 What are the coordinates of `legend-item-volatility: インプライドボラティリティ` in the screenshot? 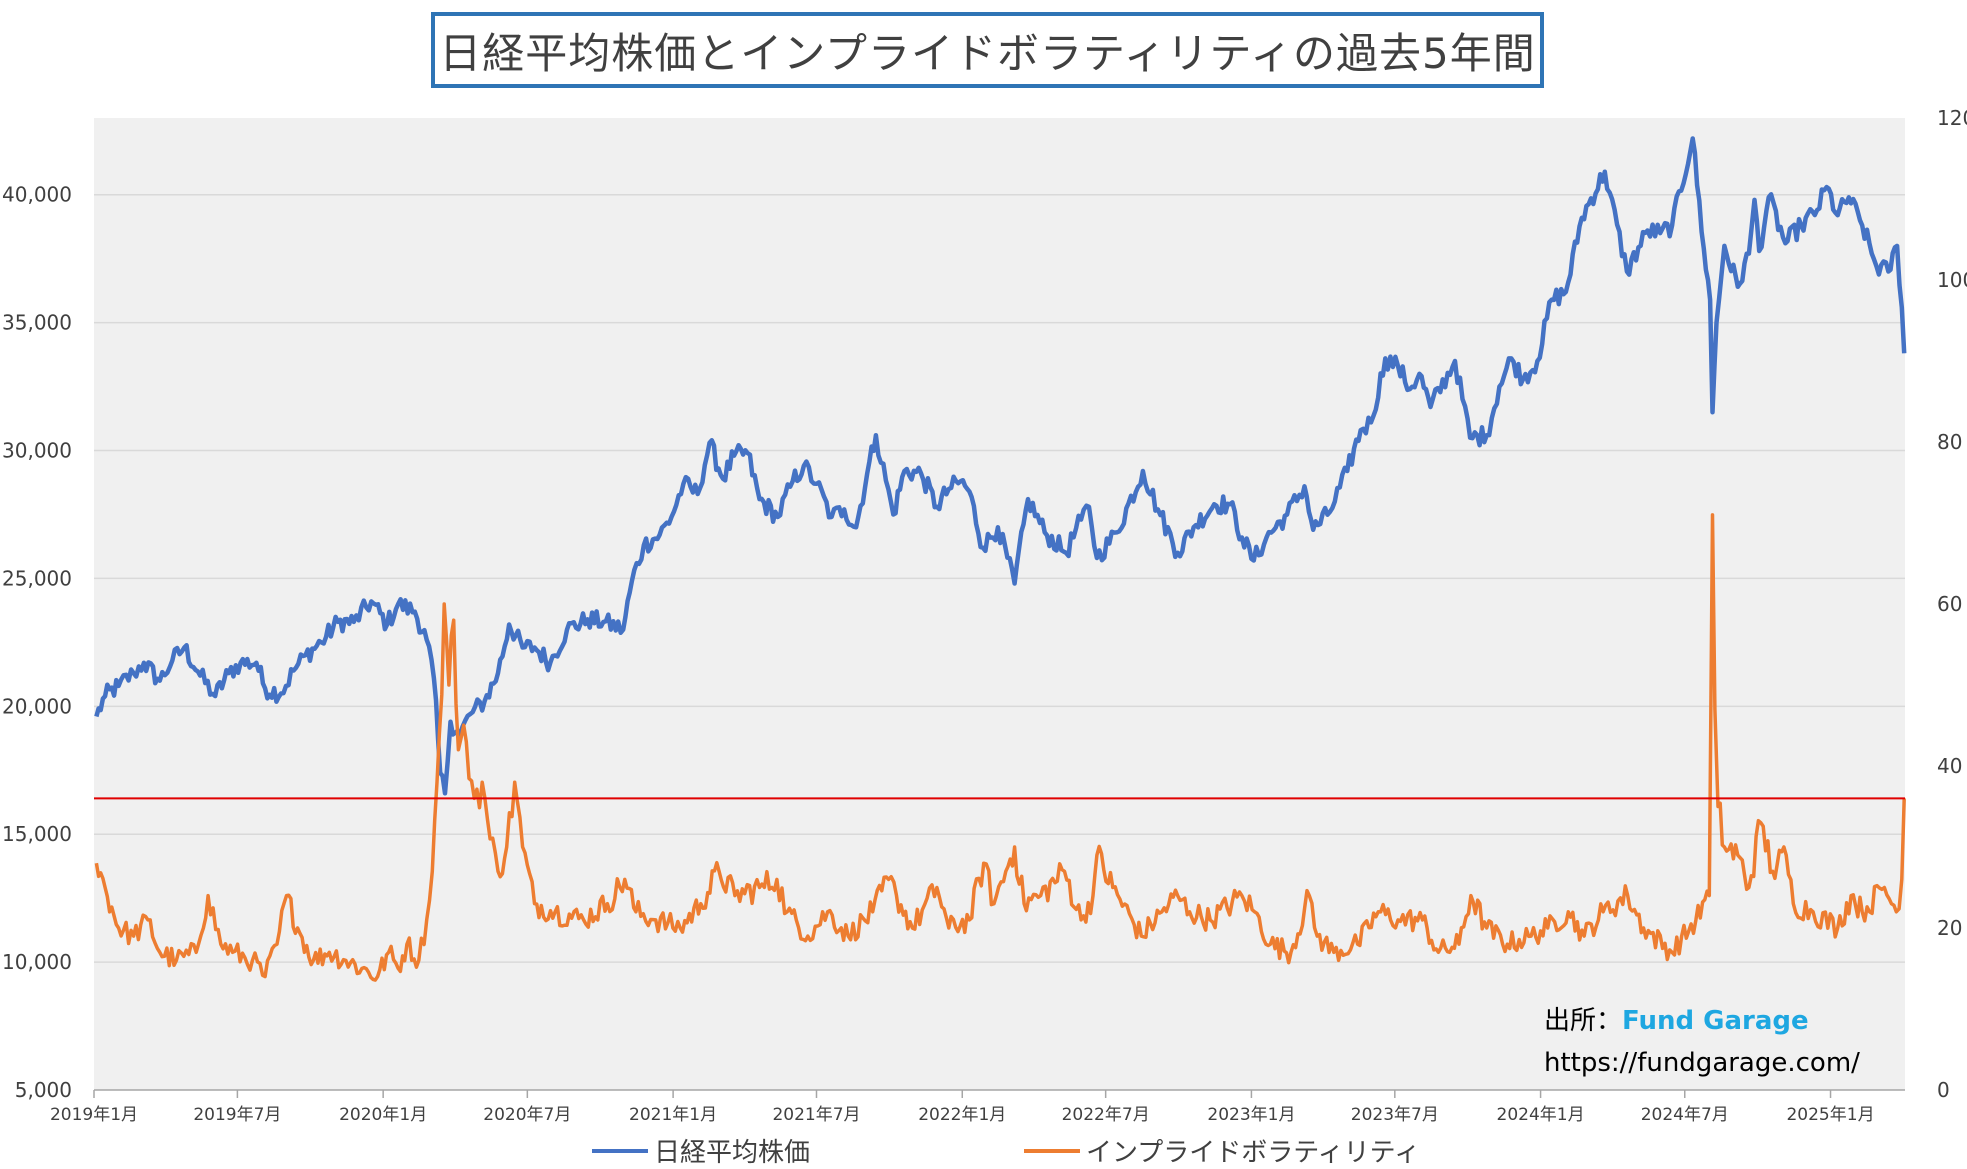 It's located at (1222, 1150).